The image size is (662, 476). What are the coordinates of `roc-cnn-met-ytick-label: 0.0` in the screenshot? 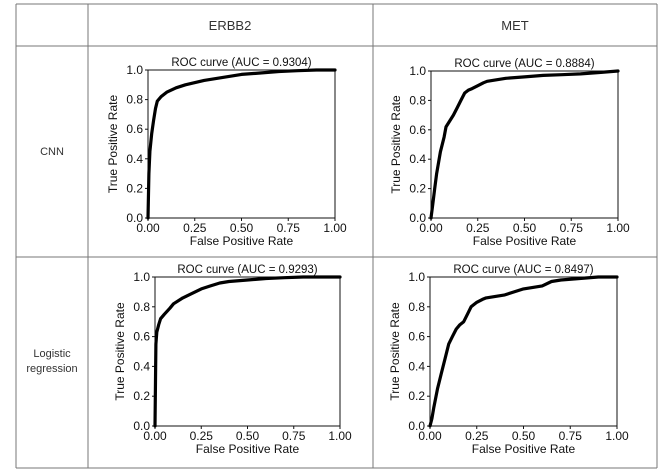 It's located at (417, 218).